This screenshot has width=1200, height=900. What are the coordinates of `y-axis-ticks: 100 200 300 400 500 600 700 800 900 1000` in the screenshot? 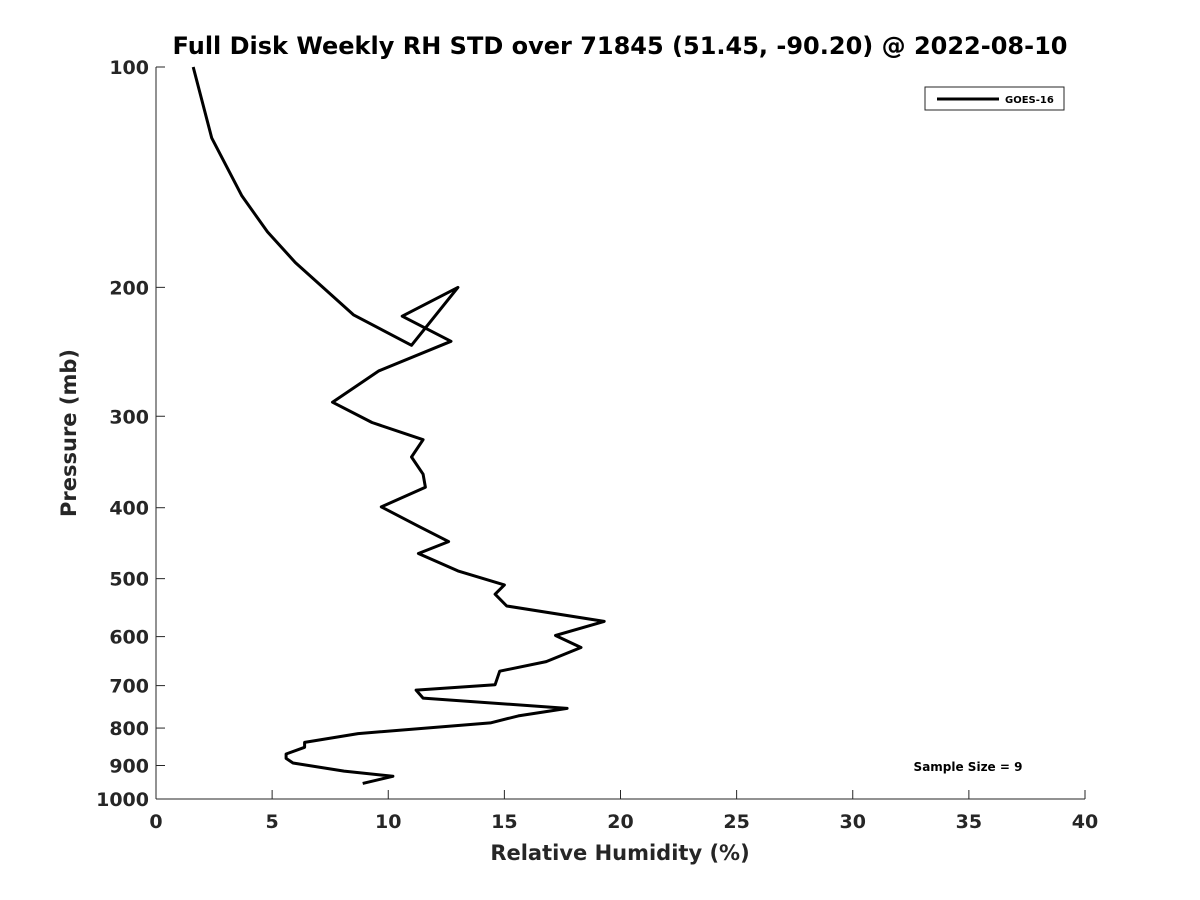 It's located at (130, 434).